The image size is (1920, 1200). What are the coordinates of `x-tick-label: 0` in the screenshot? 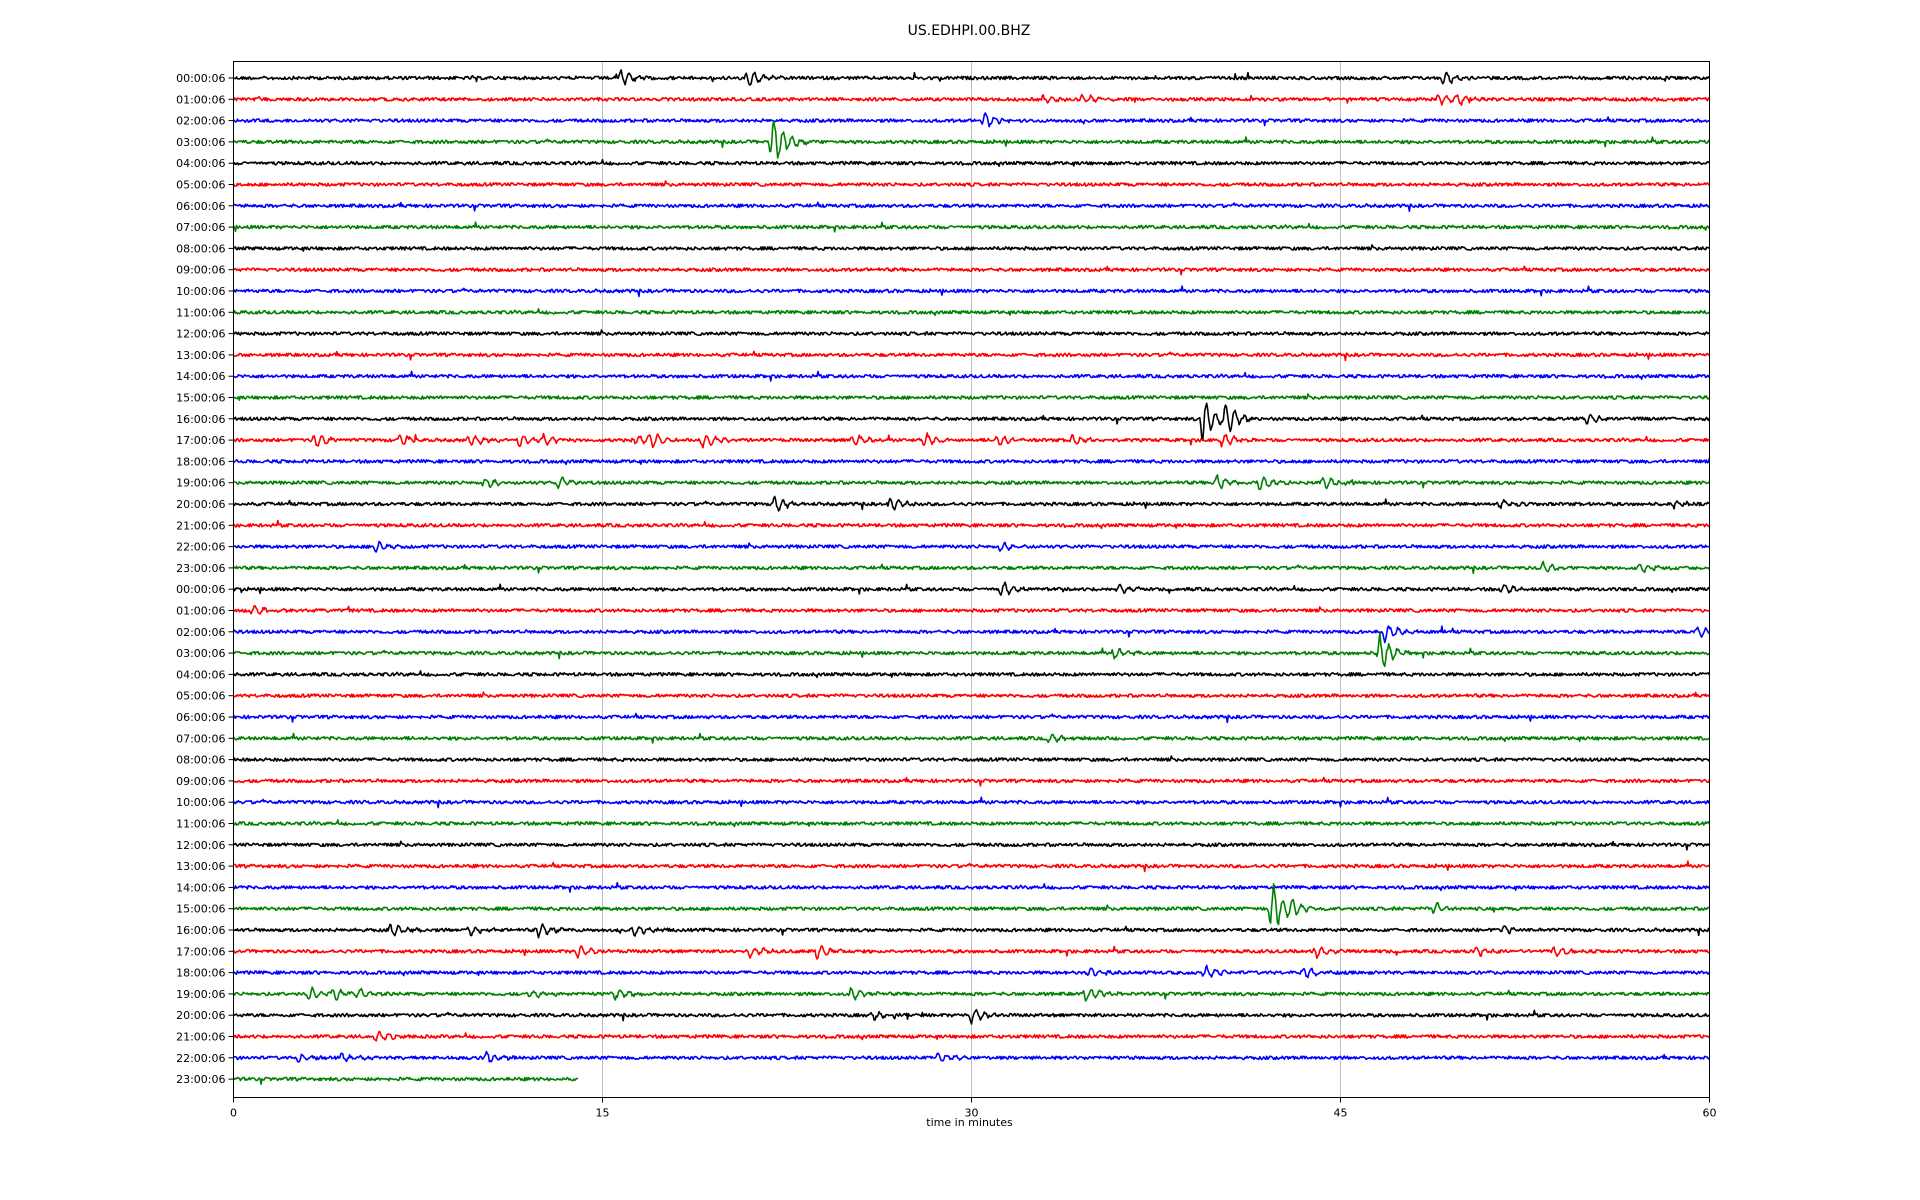 It's located at (233, 1113).